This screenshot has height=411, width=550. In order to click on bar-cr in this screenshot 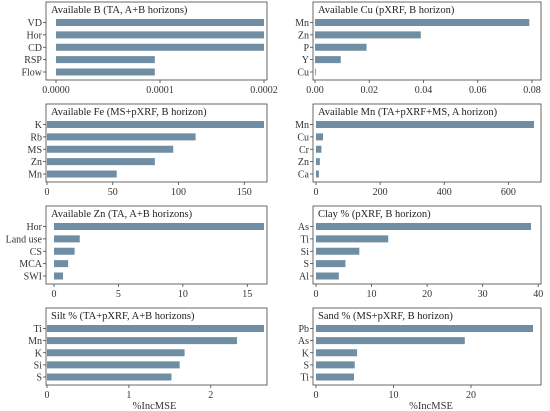, I will do `click(319, 149)`.